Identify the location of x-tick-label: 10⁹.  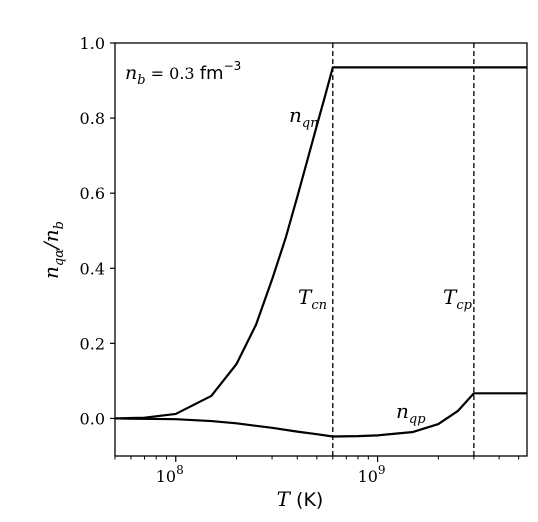
(372, 474).